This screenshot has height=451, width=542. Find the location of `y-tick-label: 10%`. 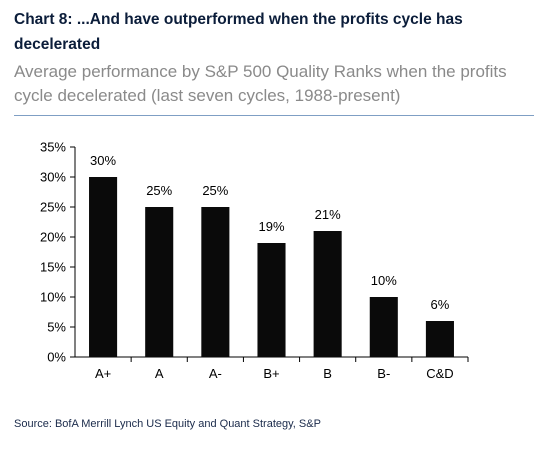

y-tick-label: 10% is located at coordinates (53, 297).